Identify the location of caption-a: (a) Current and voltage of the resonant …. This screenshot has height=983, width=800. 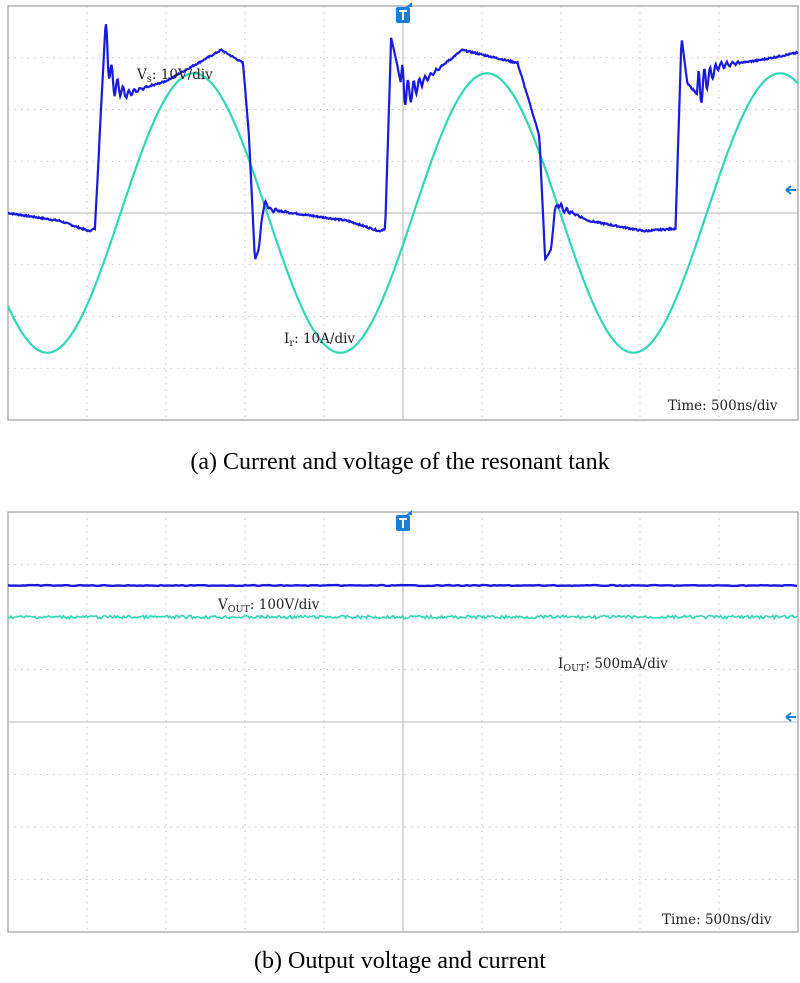
(400, 462).